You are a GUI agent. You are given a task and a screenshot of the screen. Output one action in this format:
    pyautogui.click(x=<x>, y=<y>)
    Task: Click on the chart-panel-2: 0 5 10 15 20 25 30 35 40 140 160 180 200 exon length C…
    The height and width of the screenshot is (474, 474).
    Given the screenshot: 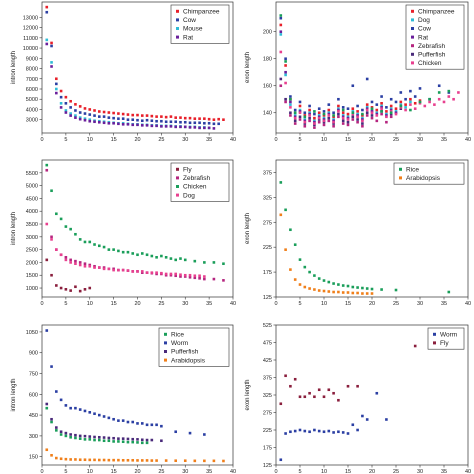 What is the action you would take?
    pyautogui.click(x=358, y=72)
    